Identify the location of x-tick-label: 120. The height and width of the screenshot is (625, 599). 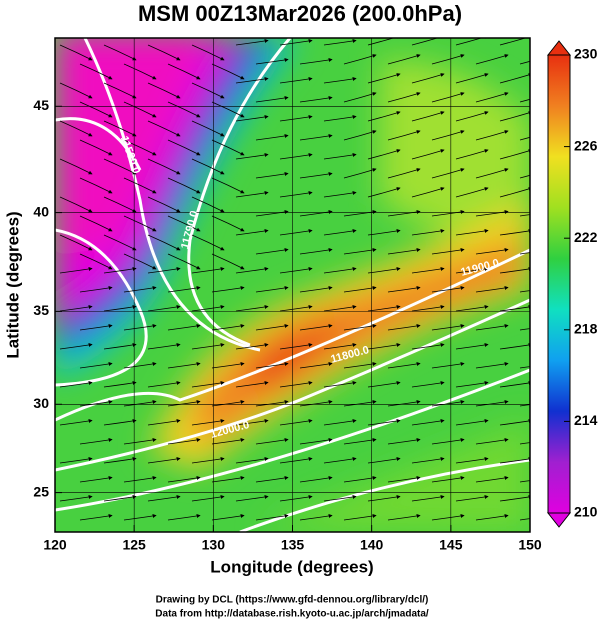
(55, 545).